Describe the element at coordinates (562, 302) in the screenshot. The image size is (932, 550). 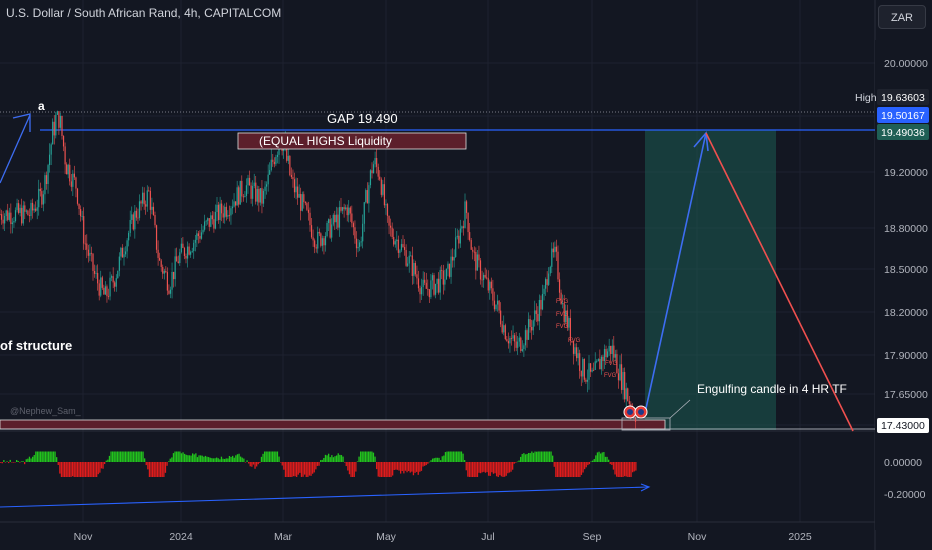
I see `fvg-label: FVG` at that location.